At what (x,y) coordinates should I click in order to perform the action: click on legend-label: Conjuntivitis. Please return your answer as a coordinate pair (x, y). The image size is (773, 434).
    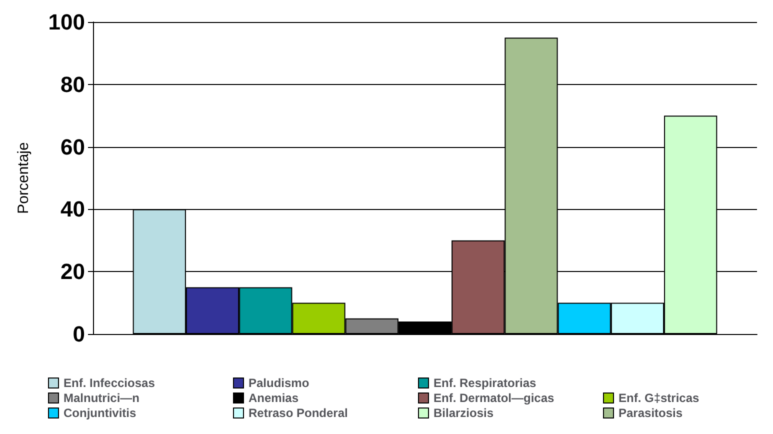
    Looking at the image, I should click on (100, 413).